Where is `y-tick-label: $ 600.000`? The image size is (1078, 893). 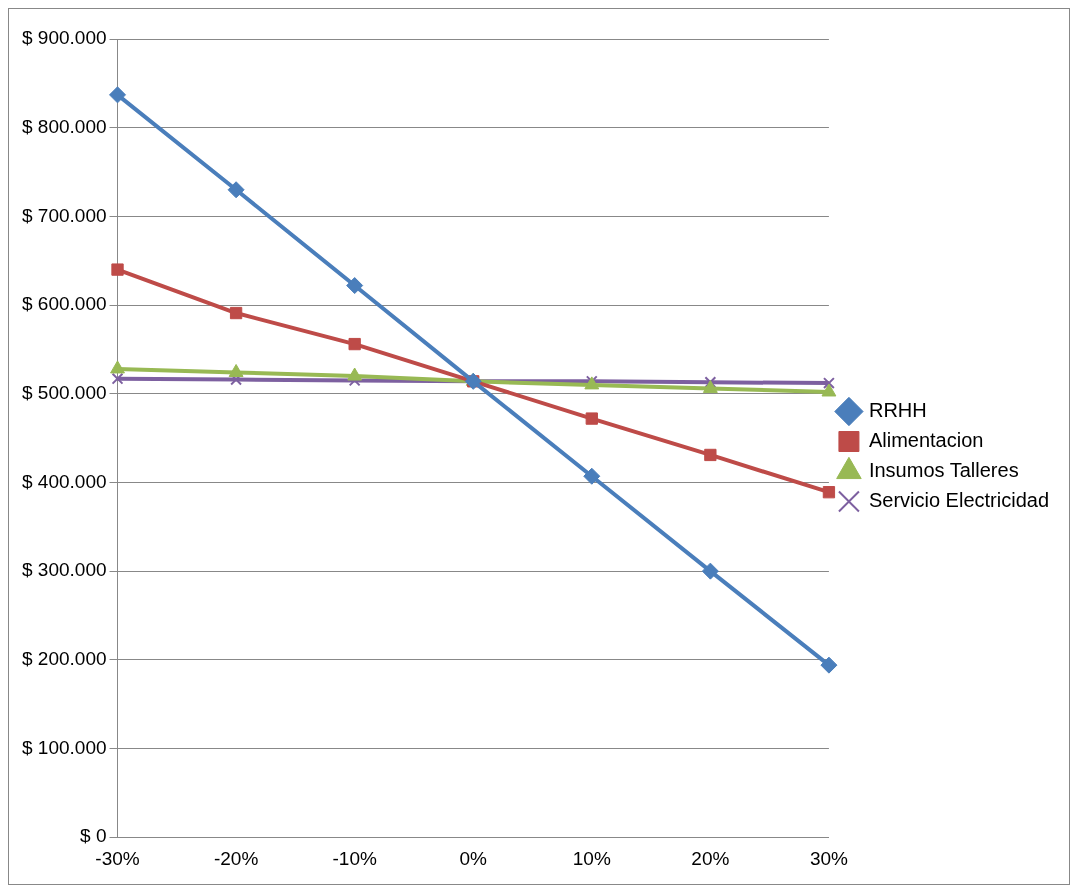
y-tick-label: $ 600.000 is located at coordinates (64, 304).